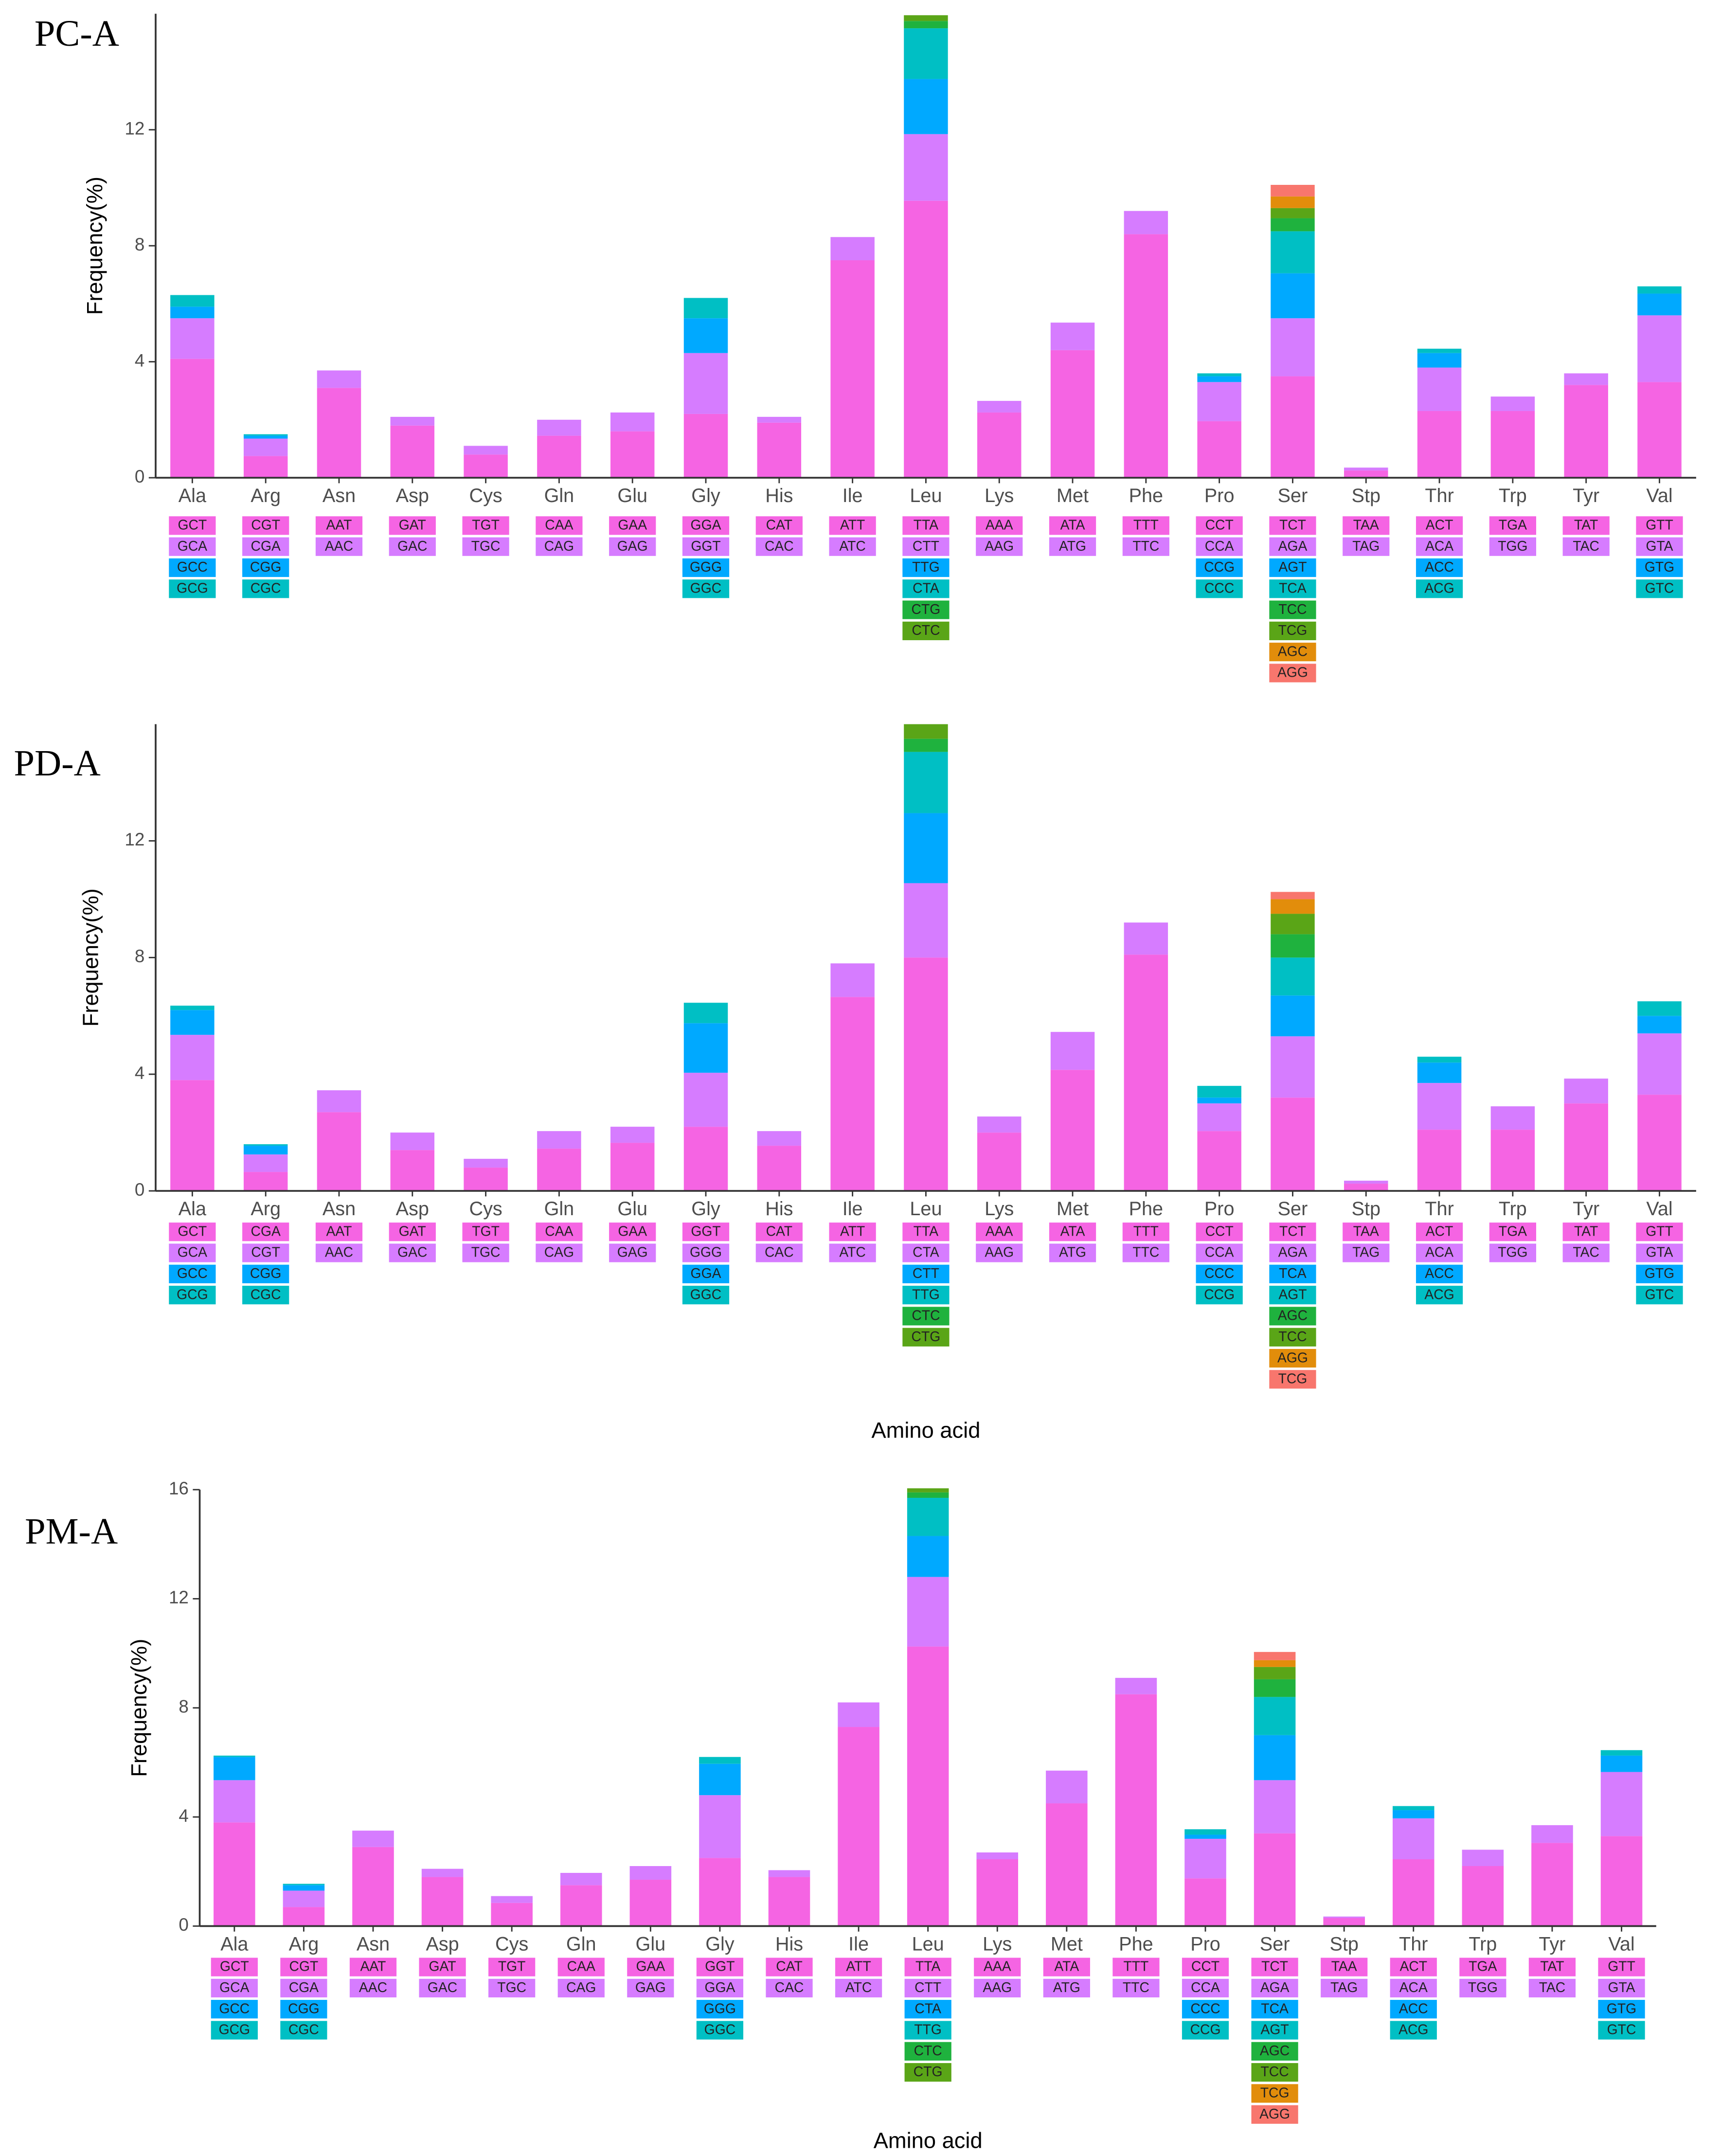  I want to click on codon-label: AAT, so click(373, 1966).